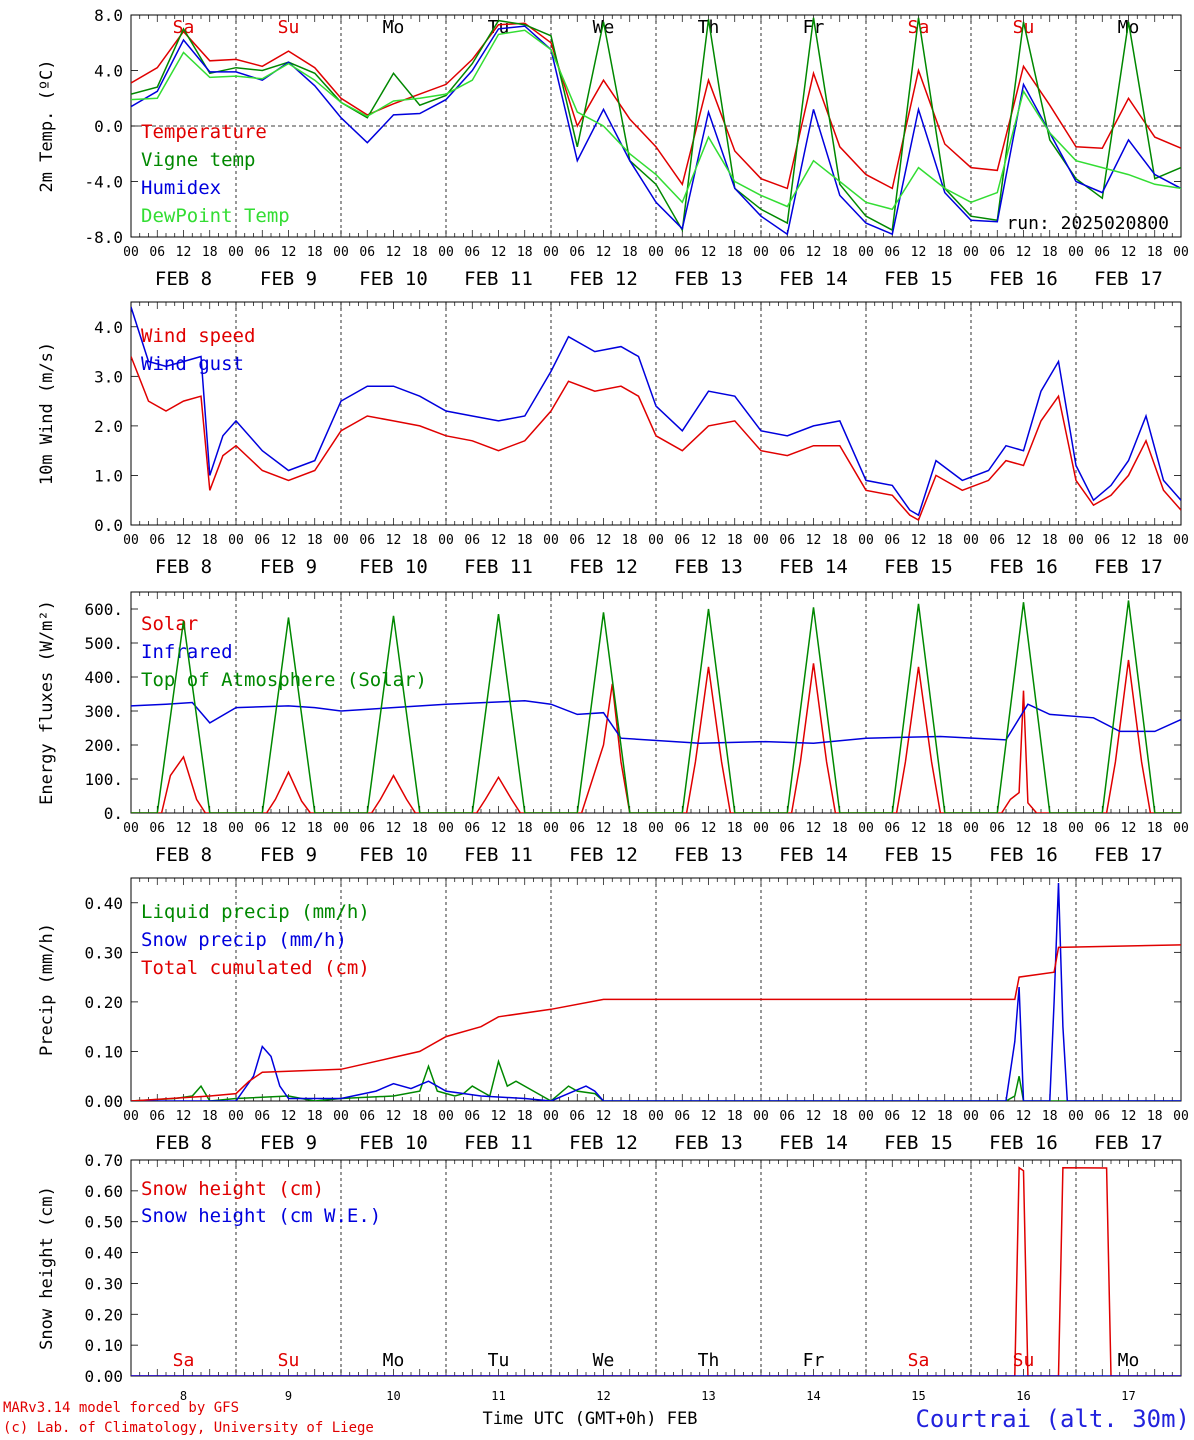 The width and height of the screenshot is (1194, 1440). I want to click on run-label: run: 2025020800, so click(1087, 223).